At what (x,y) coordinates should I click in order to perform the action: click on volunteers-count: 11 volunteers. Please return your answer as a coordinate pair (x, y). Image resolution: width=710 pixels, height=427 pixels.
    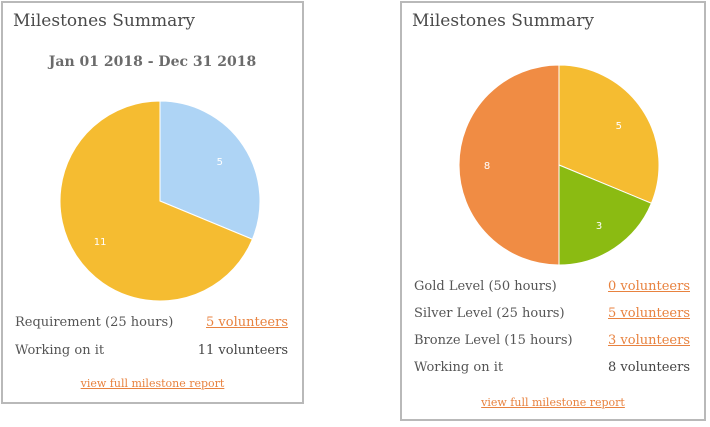
    Looking at the image, I should click on (242, 350).